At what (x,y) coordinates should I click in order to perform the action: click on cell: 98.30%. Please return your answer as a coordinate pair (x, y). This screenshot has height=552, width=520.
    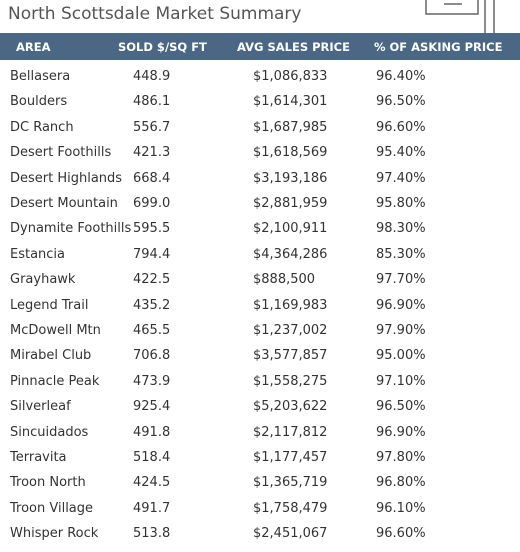
    Looking at the image, I should click on (401, 229).